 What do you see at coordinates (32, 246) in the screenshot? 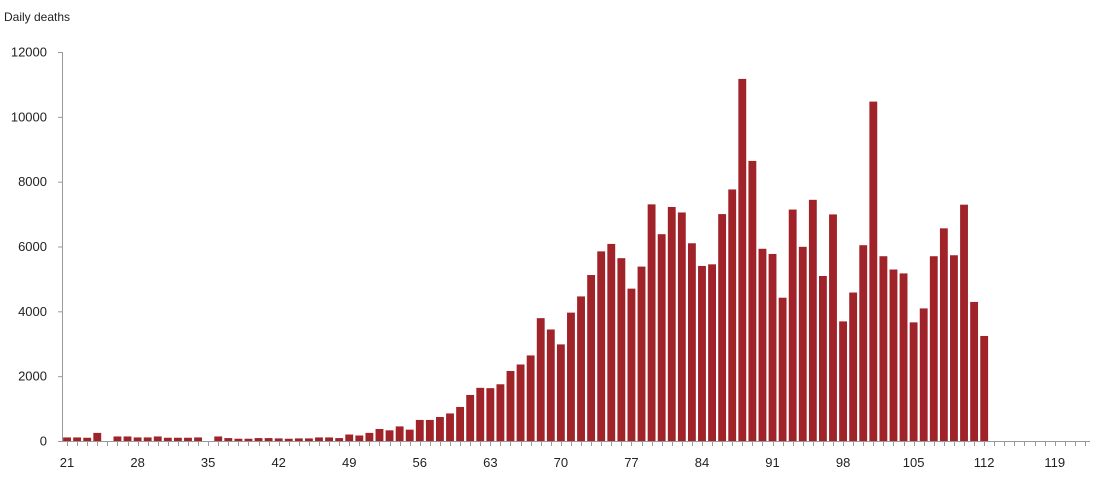
I see `y-tick-label: 6000` at bounding box center [32, 246].